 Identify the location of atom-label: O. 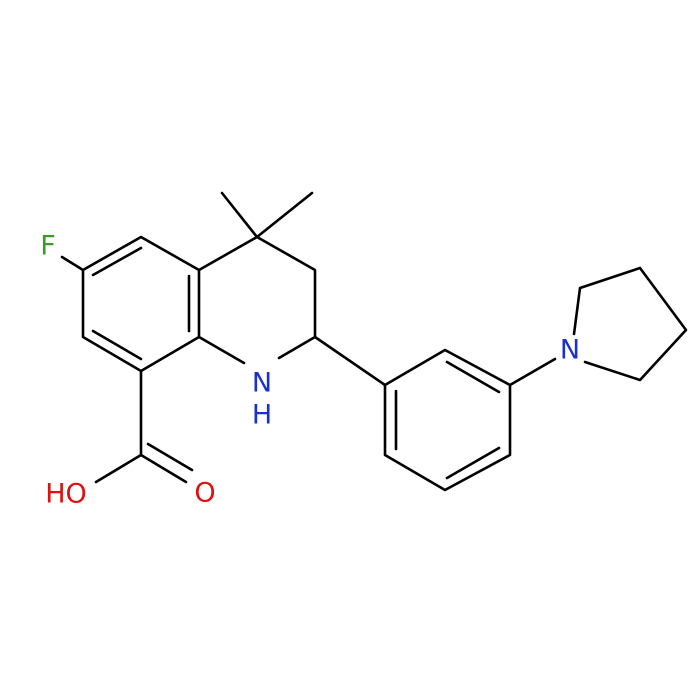
(204, 493).